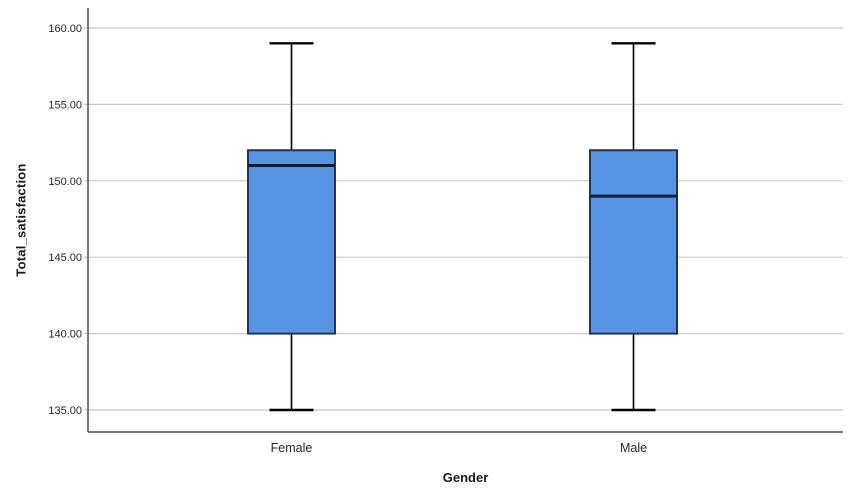 The height and width of the screenshot is (501, 851). Describe the element at coordinates (292, 448) in the screenshot. I see `x-category-label: Female` at that location.